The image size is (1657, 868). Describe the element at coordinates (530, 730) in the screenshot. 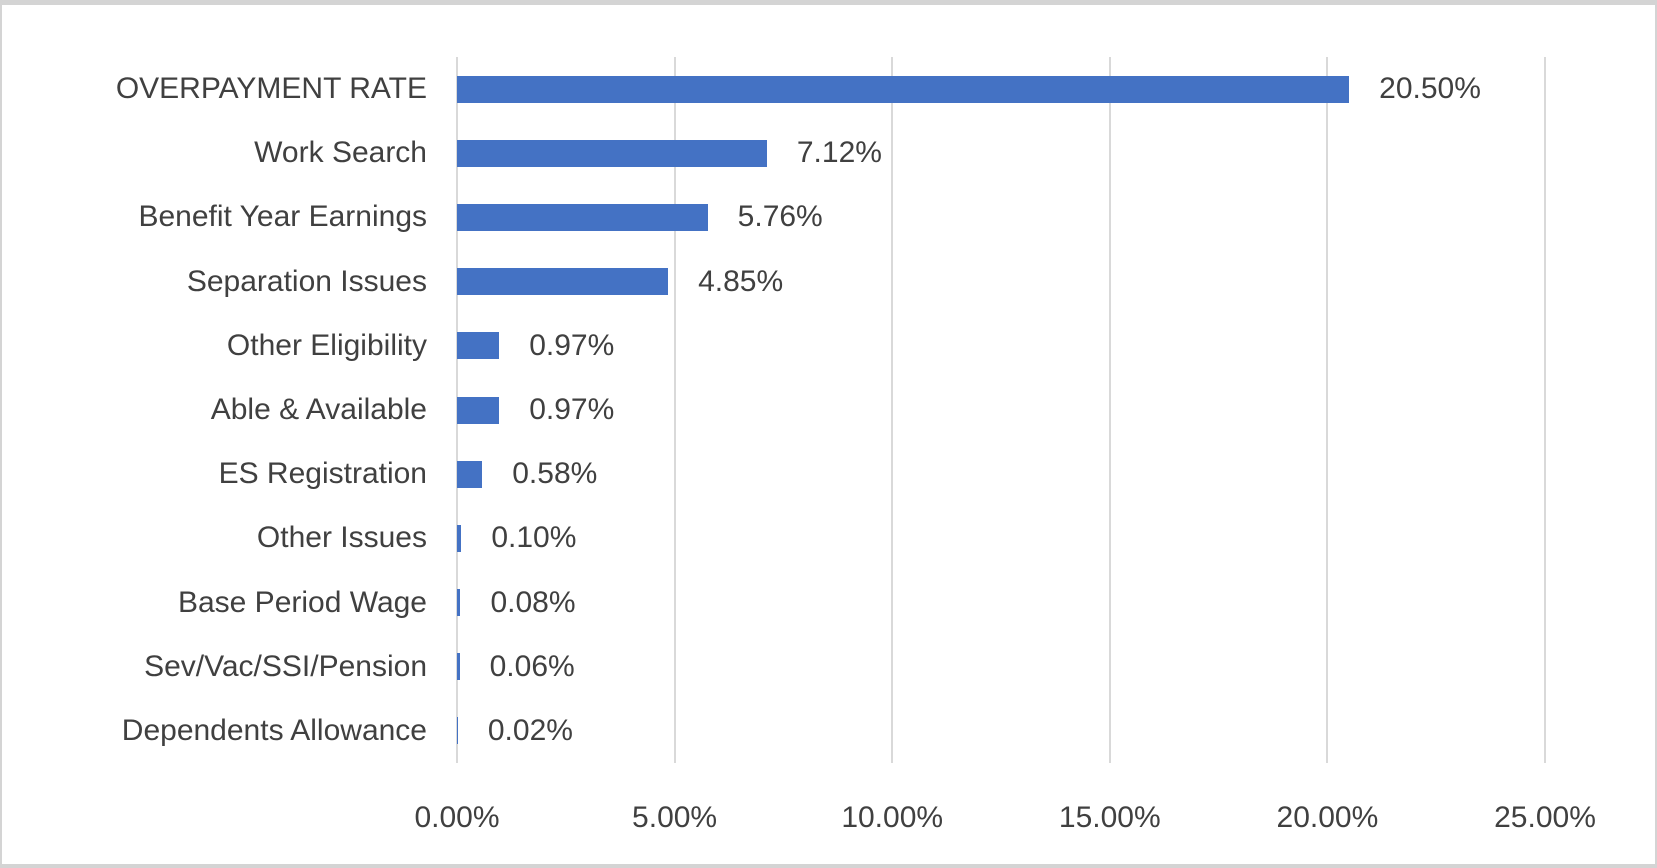

I see `value-label: 0.02%` at that location.